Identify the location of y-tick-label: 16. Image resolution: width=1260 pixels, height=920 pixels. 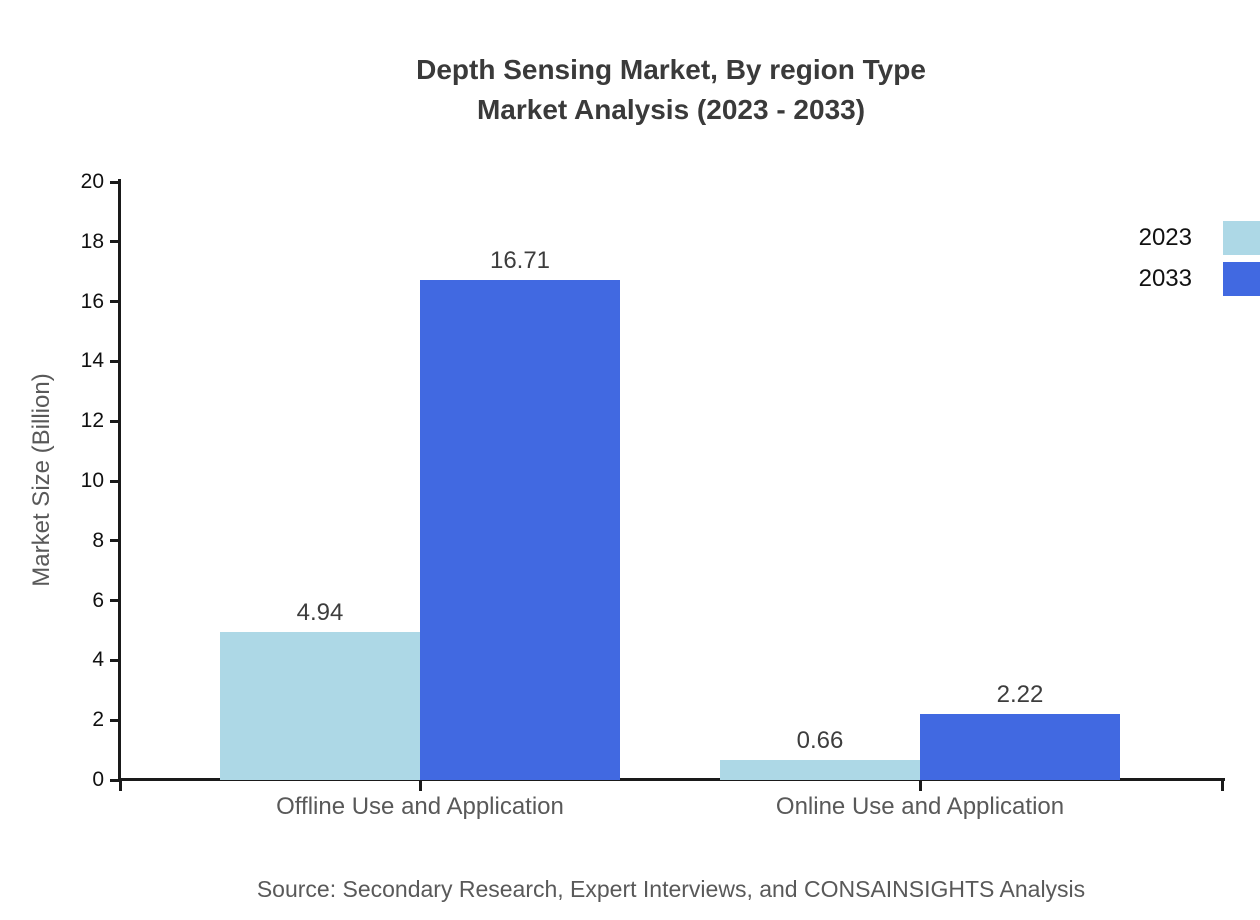
(92, 301).